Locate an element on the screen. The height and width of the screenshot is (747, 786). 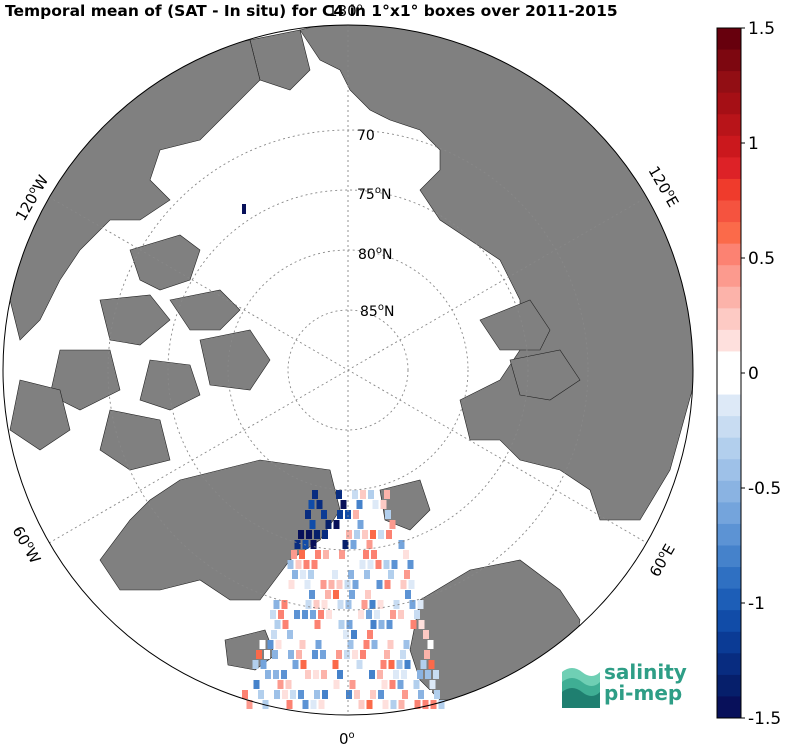
colorbar-ticks: 1.5 1 0.5 0 -0.5 -1 -1.5 is located at coordinates (761, 374).